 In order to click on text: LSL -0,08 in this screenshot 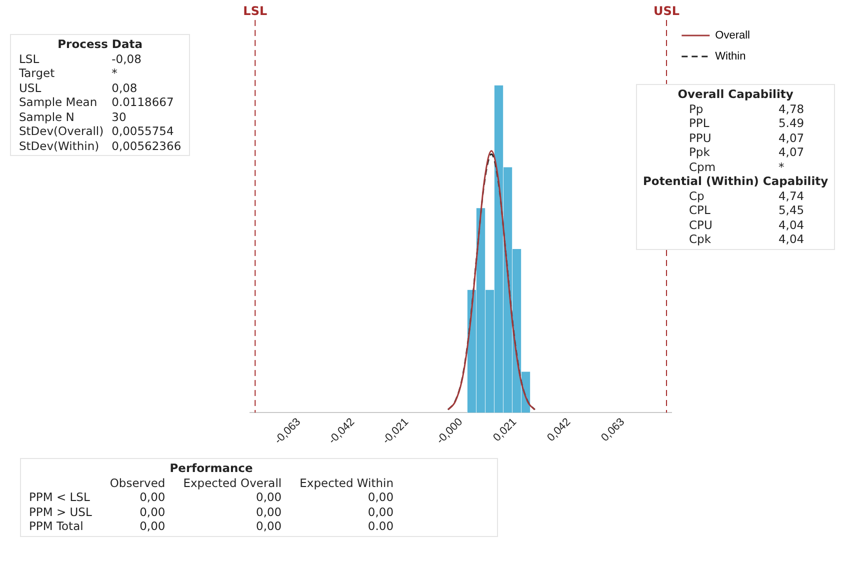, I will do `click(80, 59)`.